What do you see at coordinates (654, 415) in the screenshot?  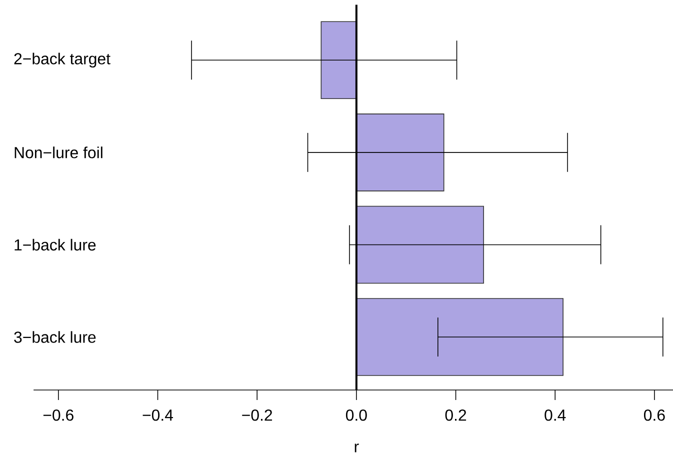 I see `x-tick-label: 0.6` at bounding box center [654, 415].